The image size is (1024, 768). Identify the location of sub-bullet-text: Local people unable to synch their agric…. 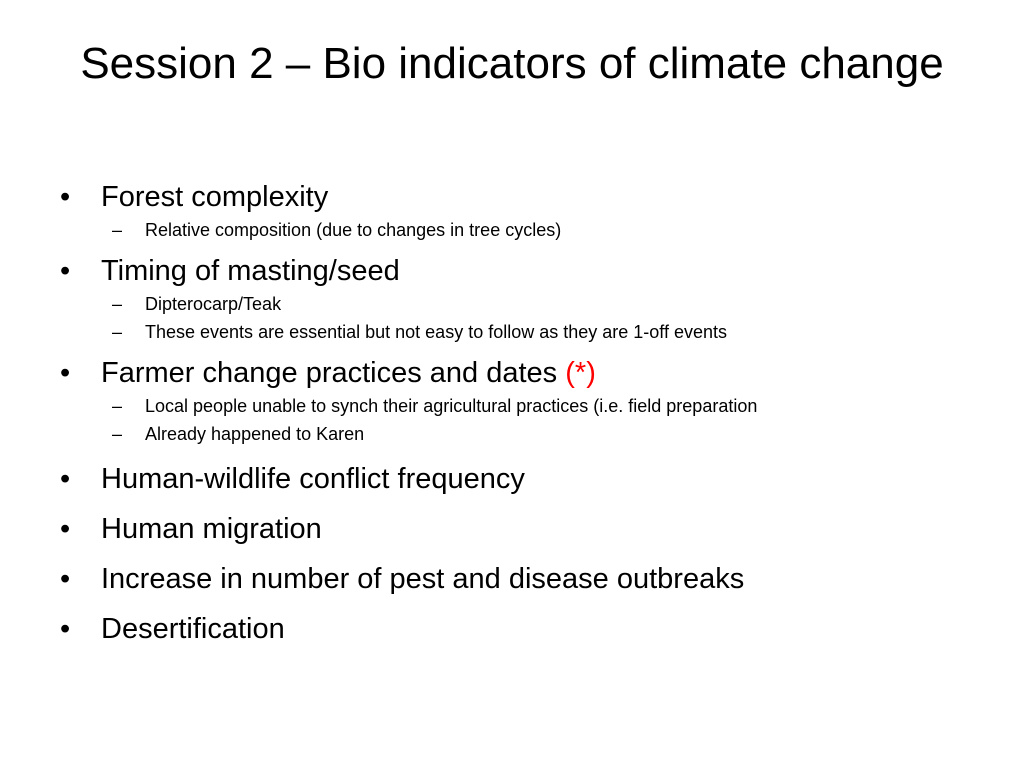
(451, 406).